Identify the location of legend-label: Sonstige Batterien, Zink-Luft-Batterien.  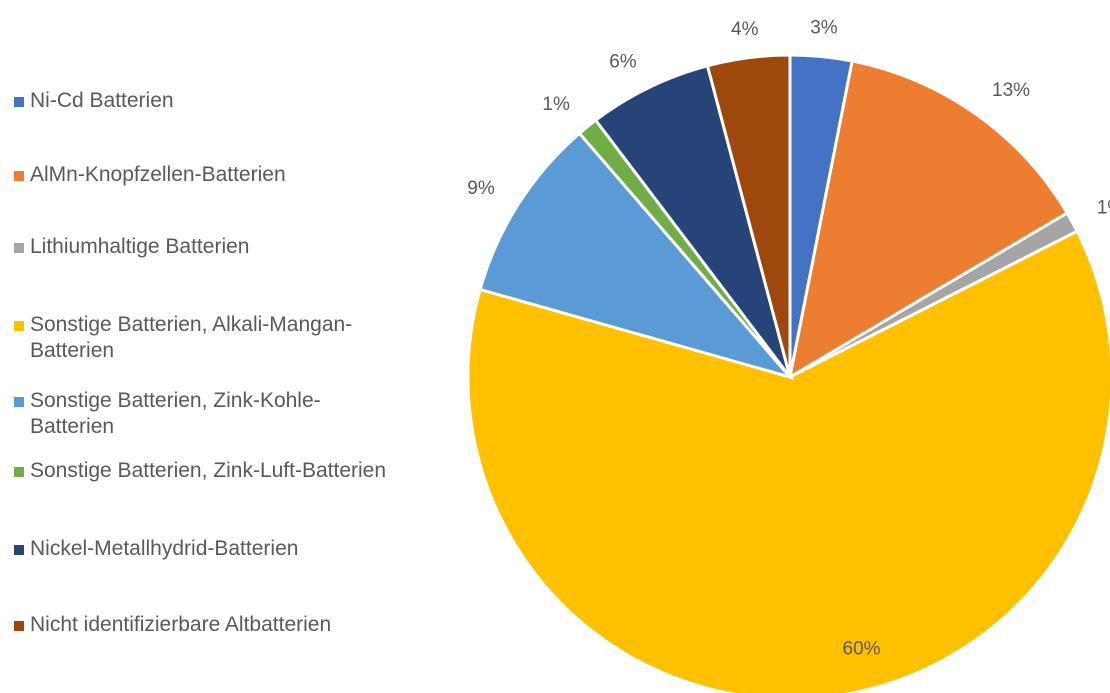
(208, 470).